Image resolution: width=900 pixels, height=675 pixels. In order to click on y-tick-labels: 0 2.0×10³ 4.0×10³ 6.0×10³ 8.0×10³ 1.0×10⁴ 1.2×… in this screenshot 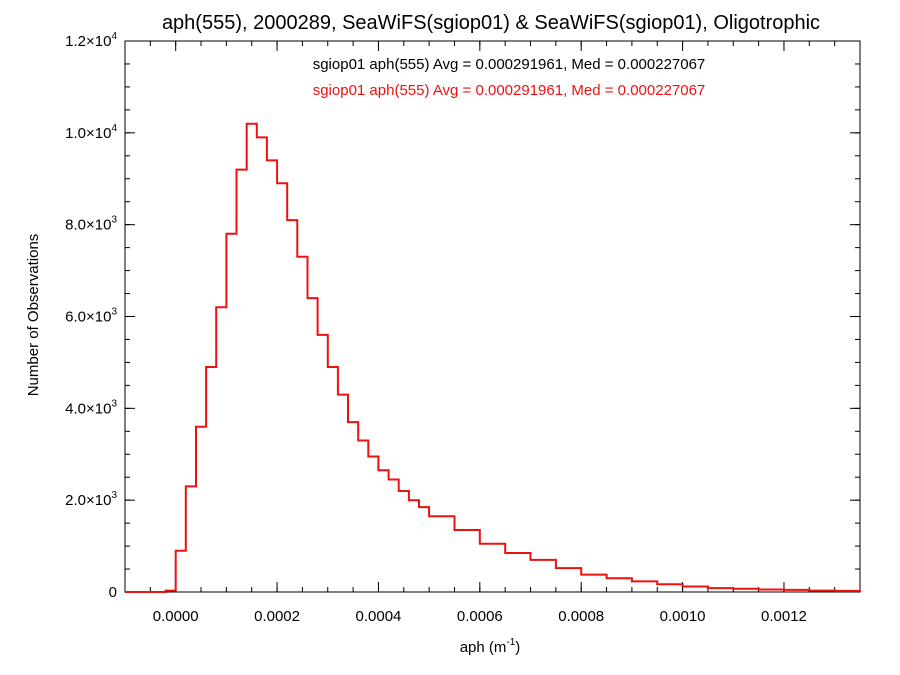, I will do `click(91, 316)`.